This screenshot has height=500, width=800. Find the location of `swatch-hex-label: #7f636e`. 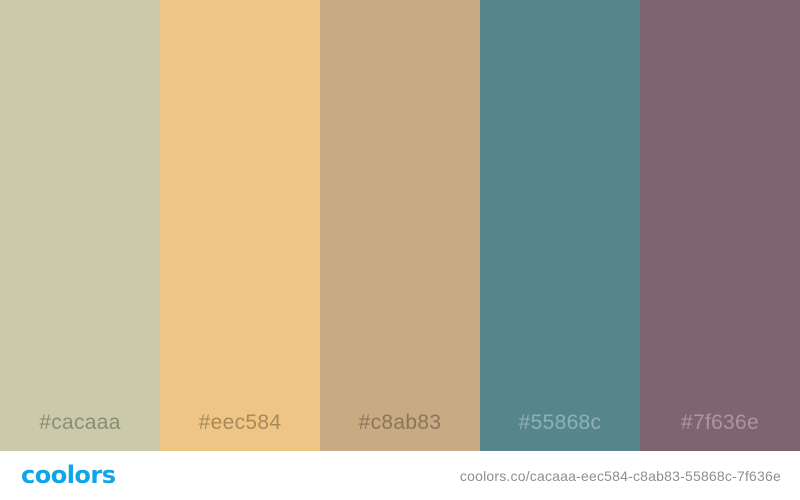

swatch-hex-label: #7f636e is located at coordinates (719, 422).